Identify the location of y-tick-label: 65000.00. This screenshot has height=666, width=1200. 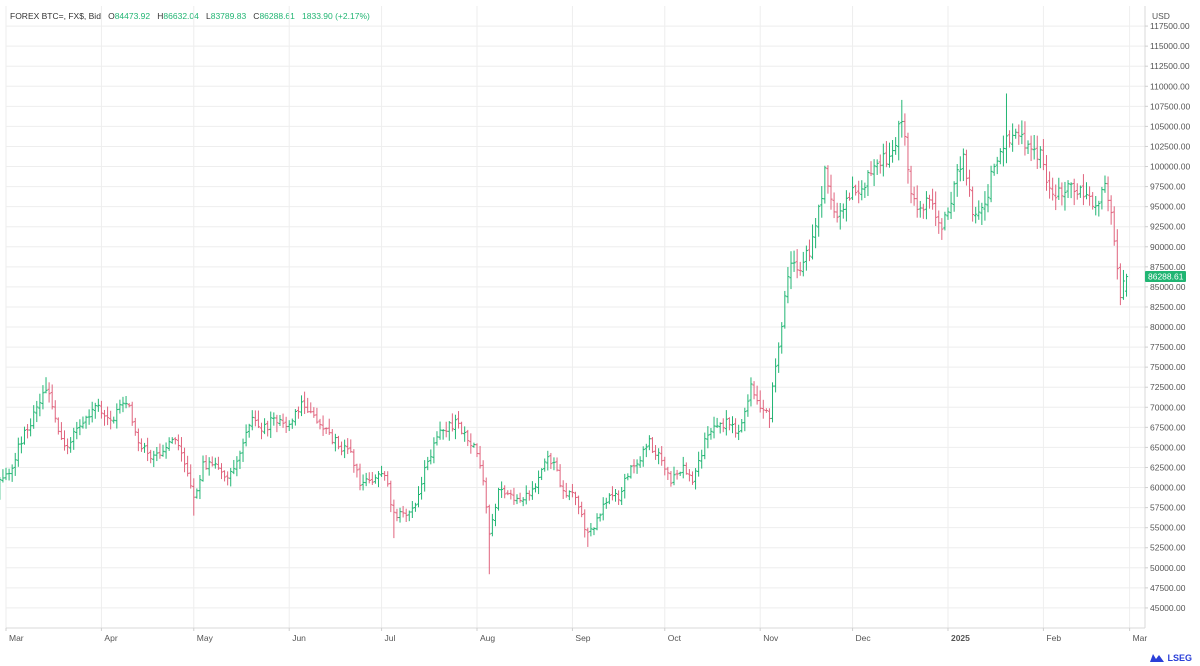
(1168, 447).